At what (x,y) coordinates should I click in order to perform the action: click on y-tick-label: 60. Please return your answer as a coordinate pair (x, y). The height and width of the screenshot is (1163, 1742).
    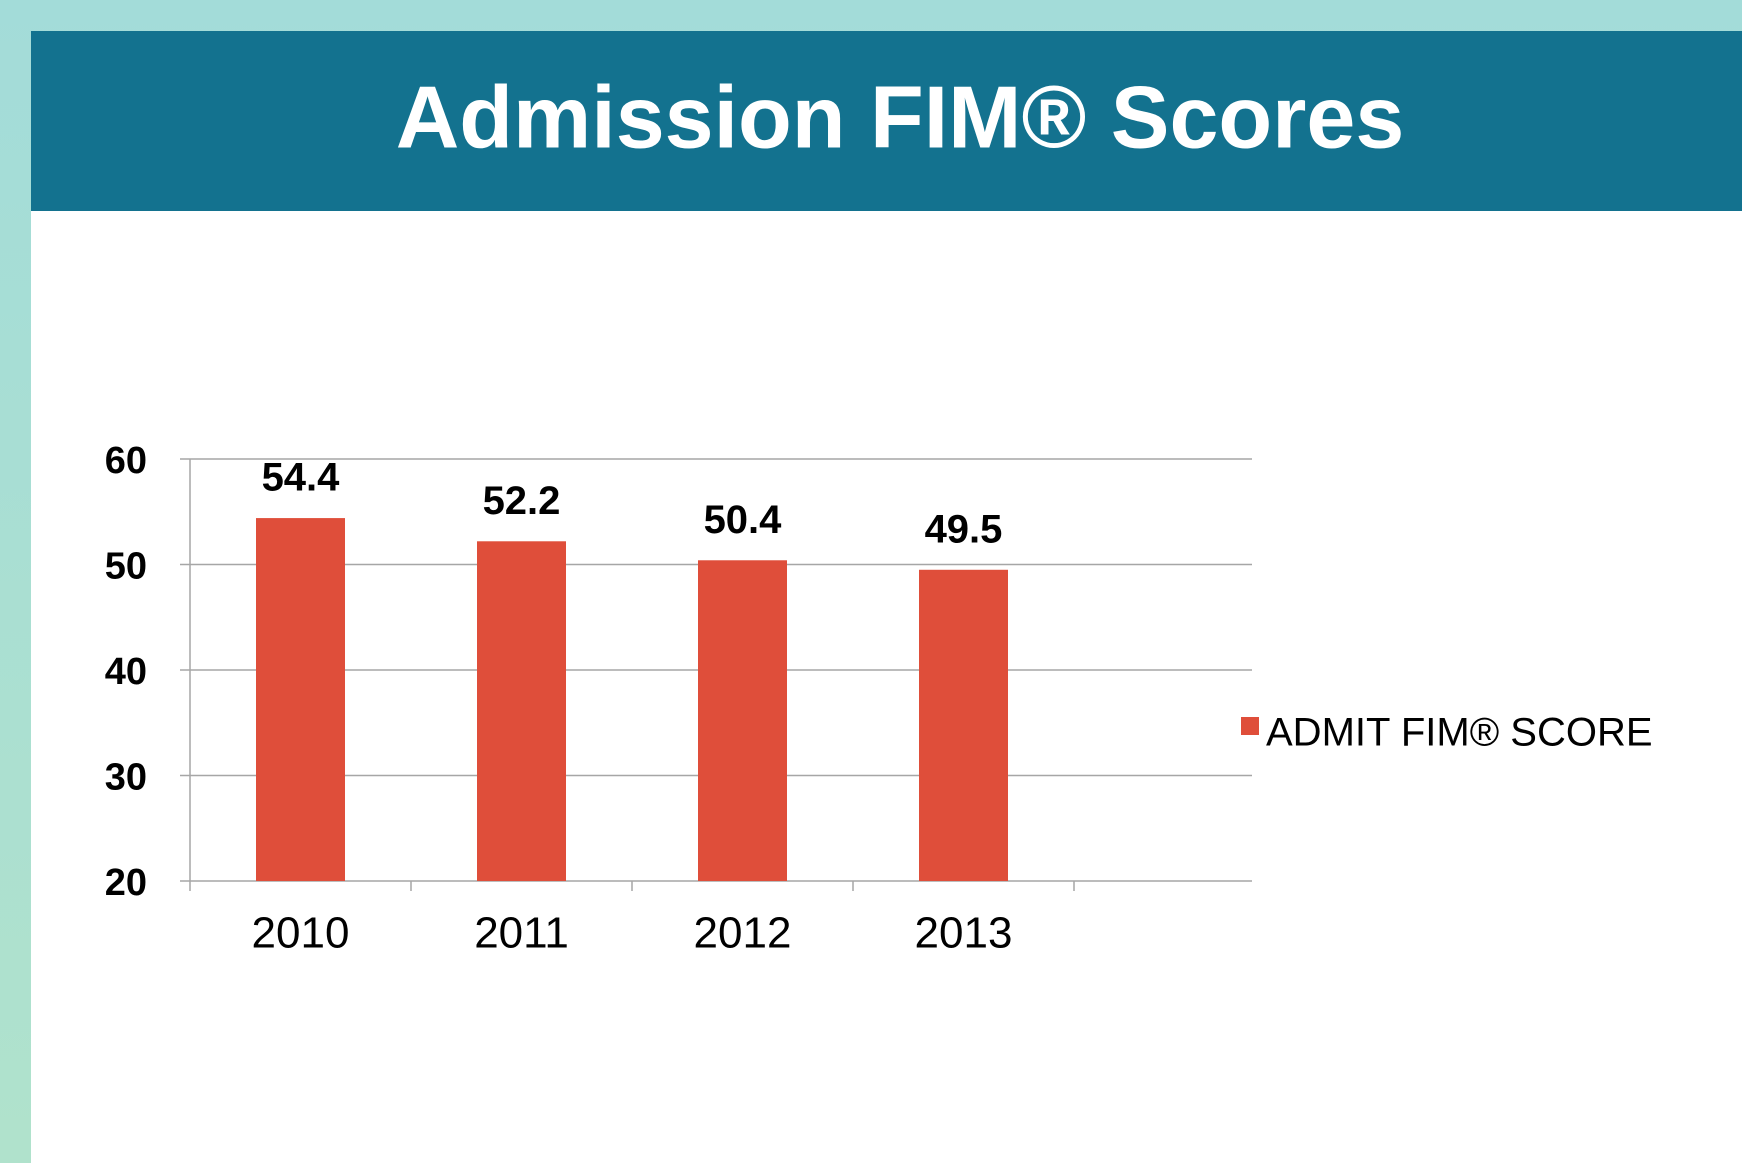
    Looking at the image, I should click on (126, 461).